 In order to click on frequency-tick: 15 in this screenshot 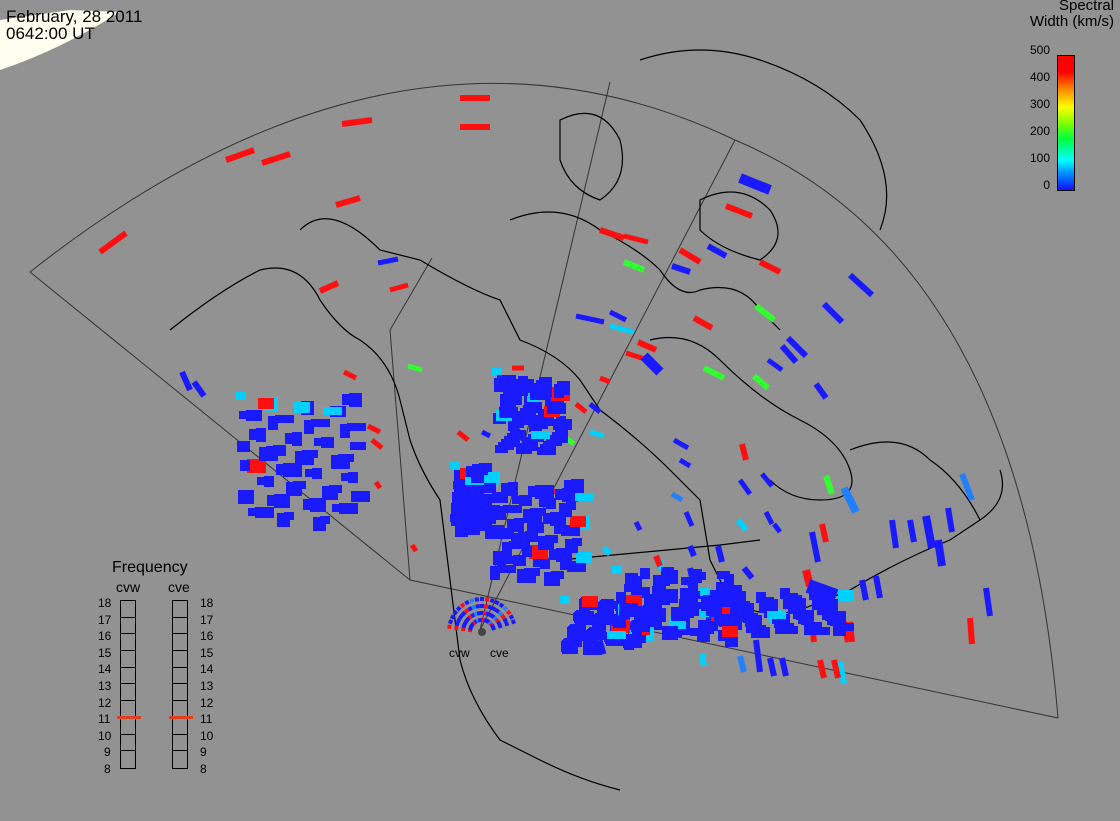, I will do `click(105, 652)`.